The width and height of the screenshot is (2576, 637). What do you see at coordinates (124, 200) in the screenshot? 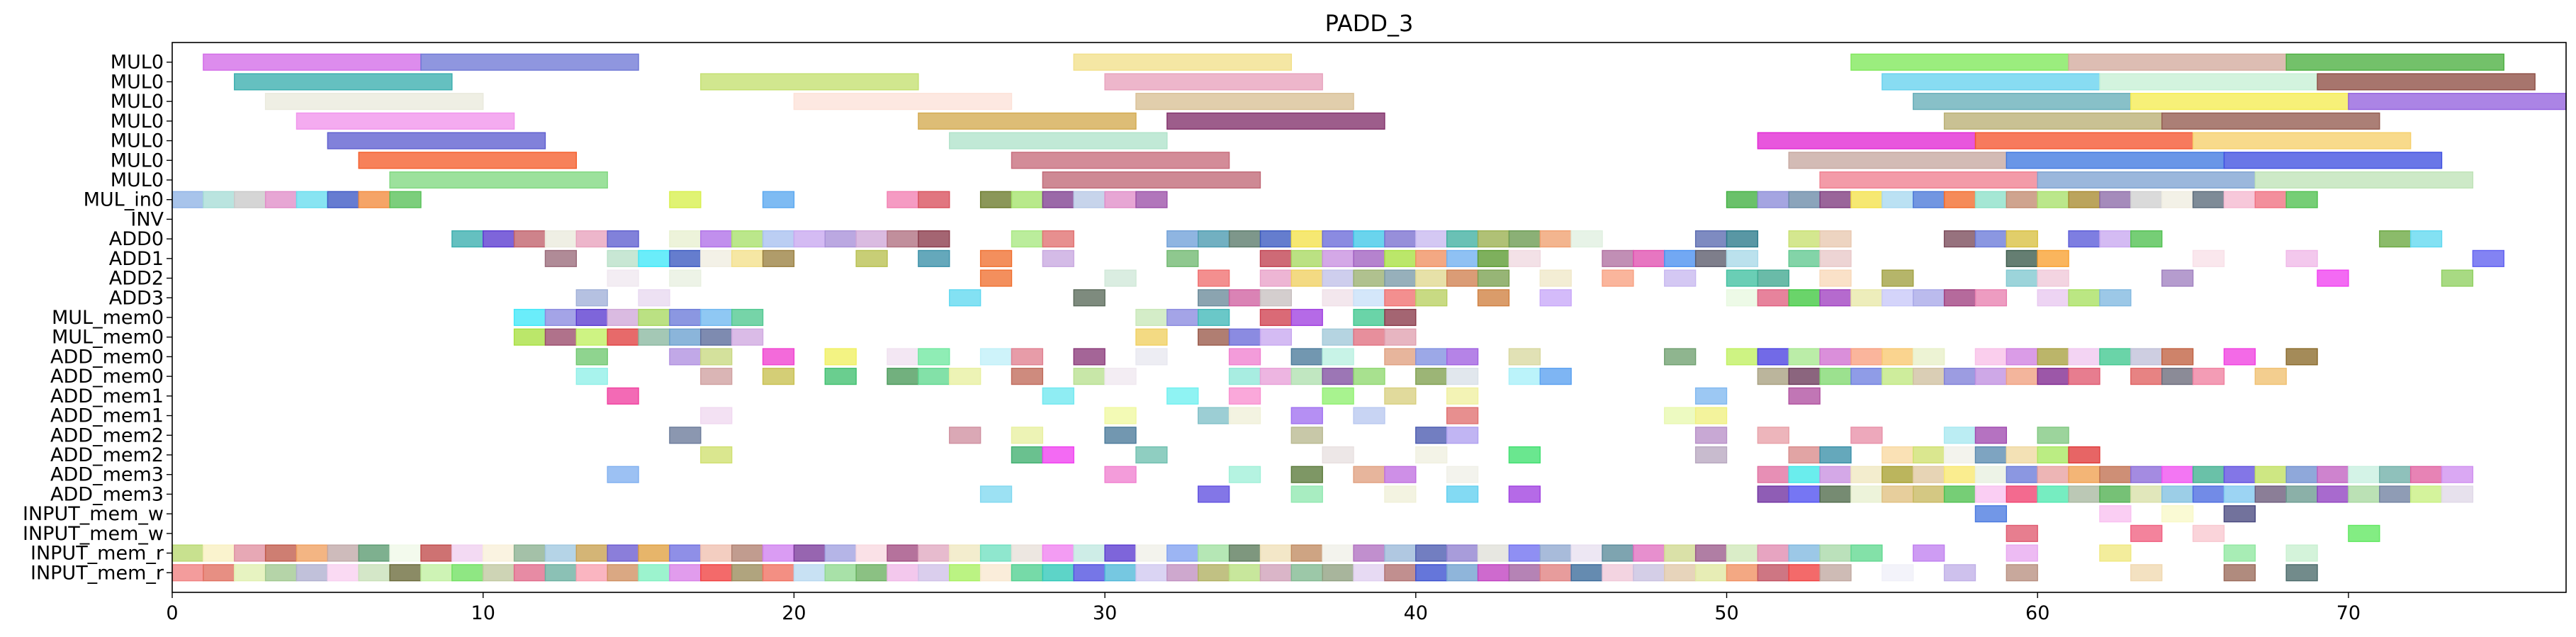
I see `y-tick-label: MUL_in0` at bounding box center [124, 200].